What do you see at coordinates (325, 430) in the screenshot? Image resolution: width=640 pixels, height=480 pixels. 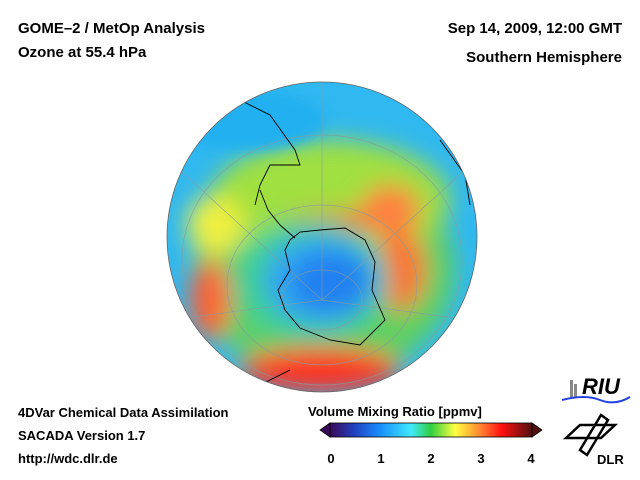 I see `colorbar-under-arrow` at bounding box center [325, 430].